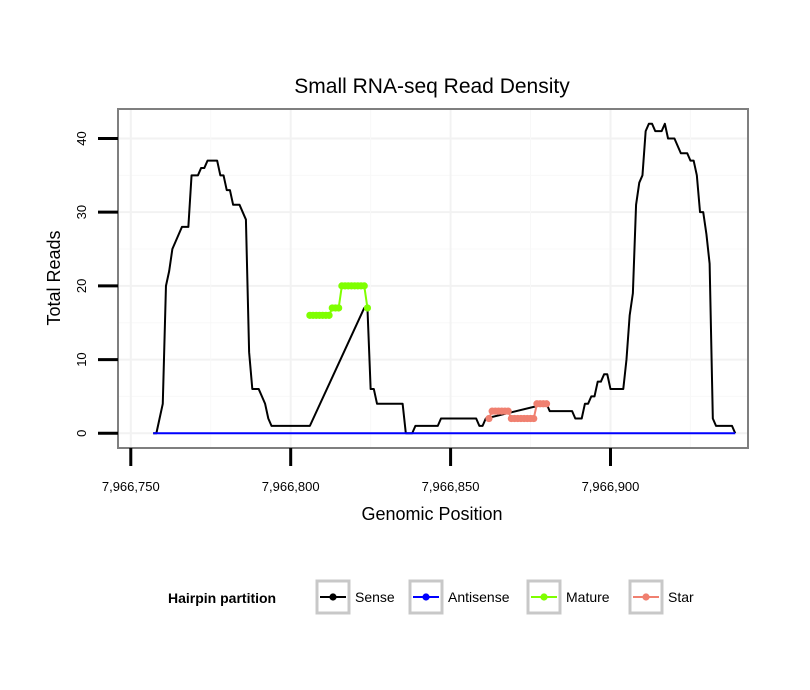  What do you see at coordinates (81, 286) in the screenshot?
I see `y-tick-label: 20` at bounding box center [81, 286].